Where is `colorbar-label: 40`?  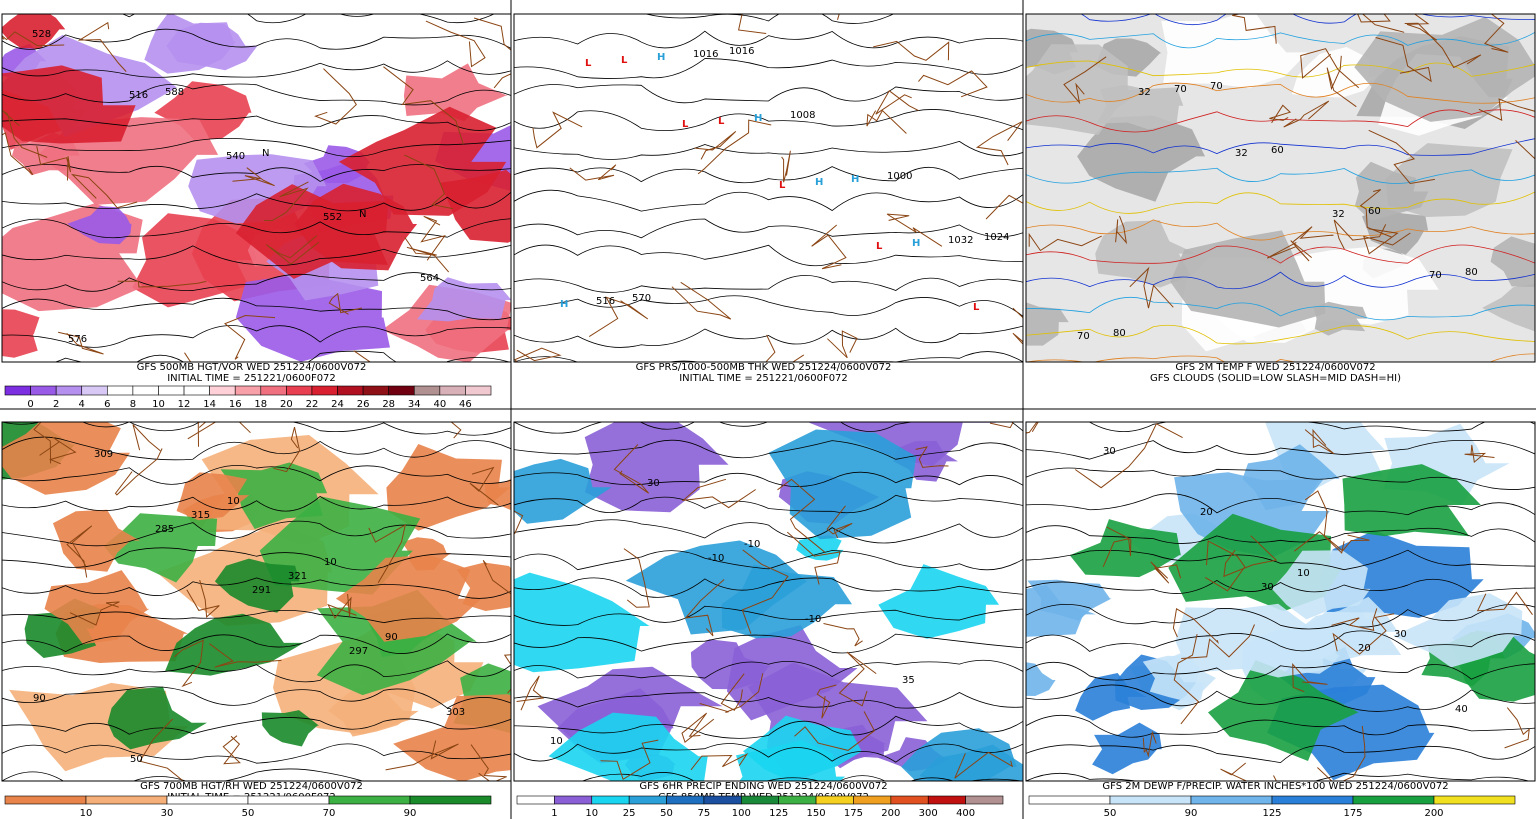
colorbar-label: 40 is located at coordinates (439, 404).